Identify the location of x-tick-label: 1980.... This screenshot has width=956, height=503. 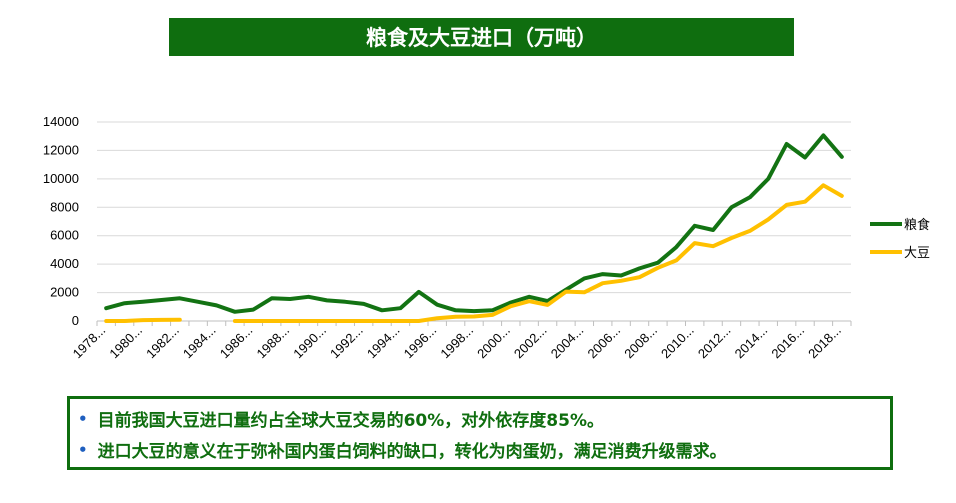
(125, 342).